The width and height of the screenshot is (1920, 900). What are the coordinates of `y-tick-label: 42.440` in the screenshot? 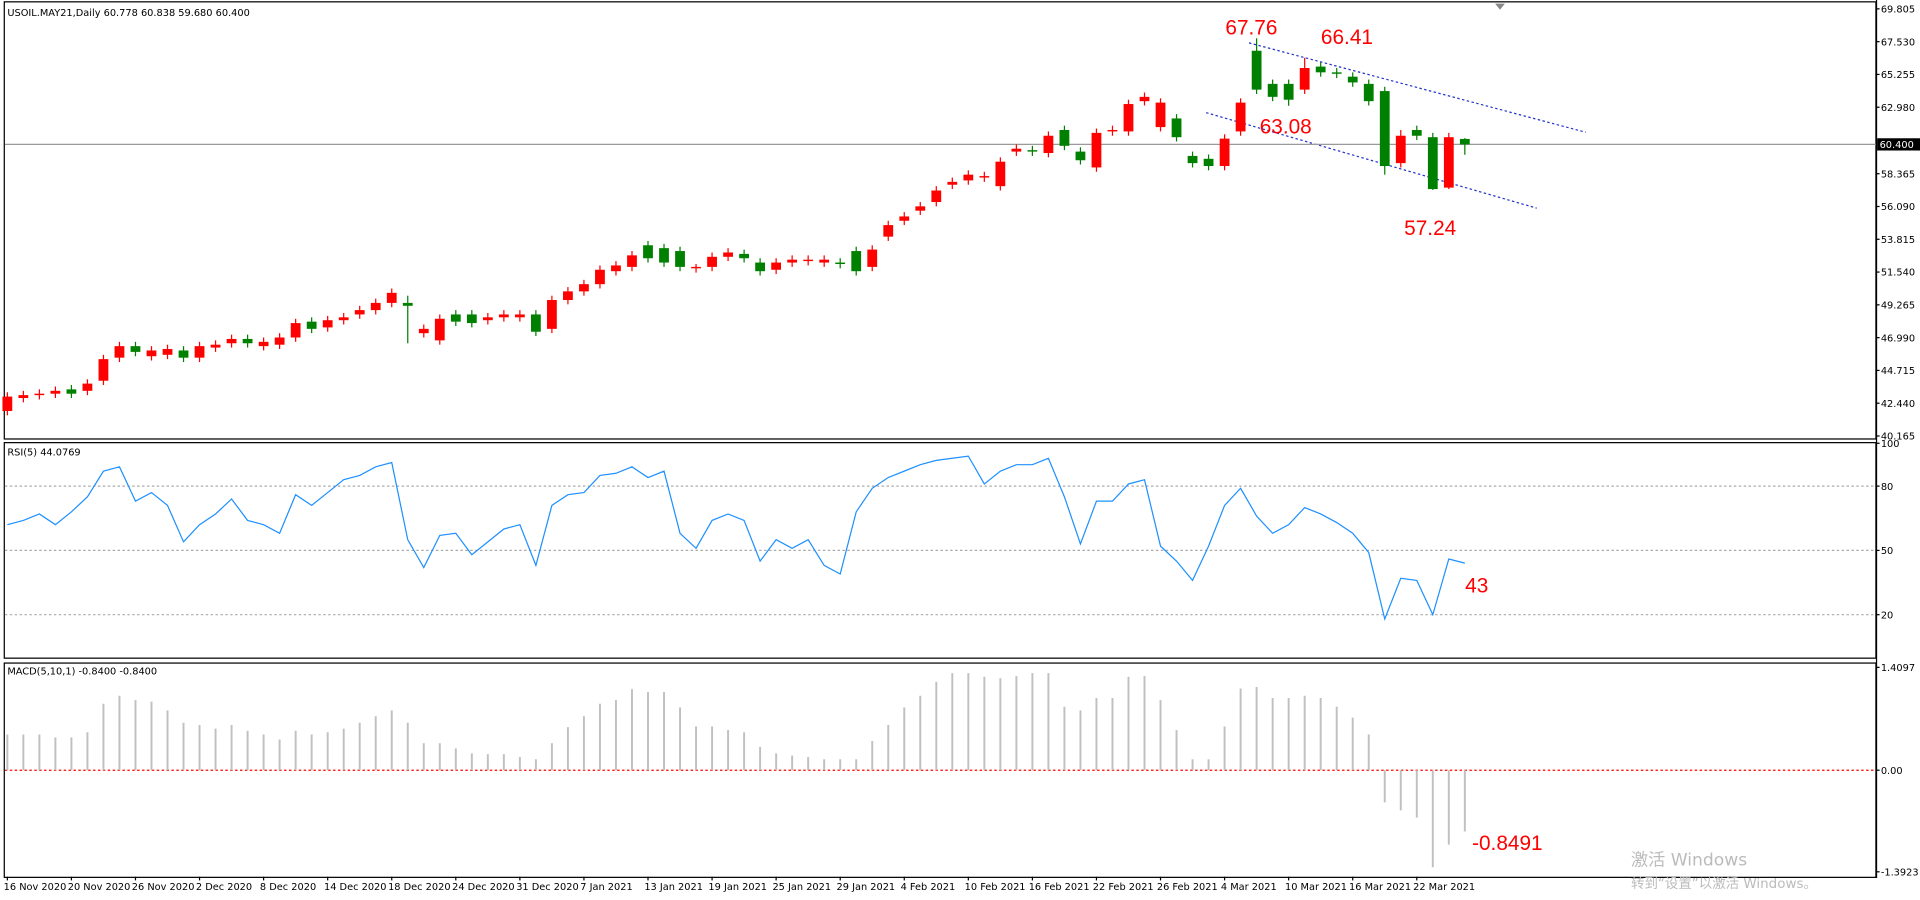 It's located at (1898, 404).